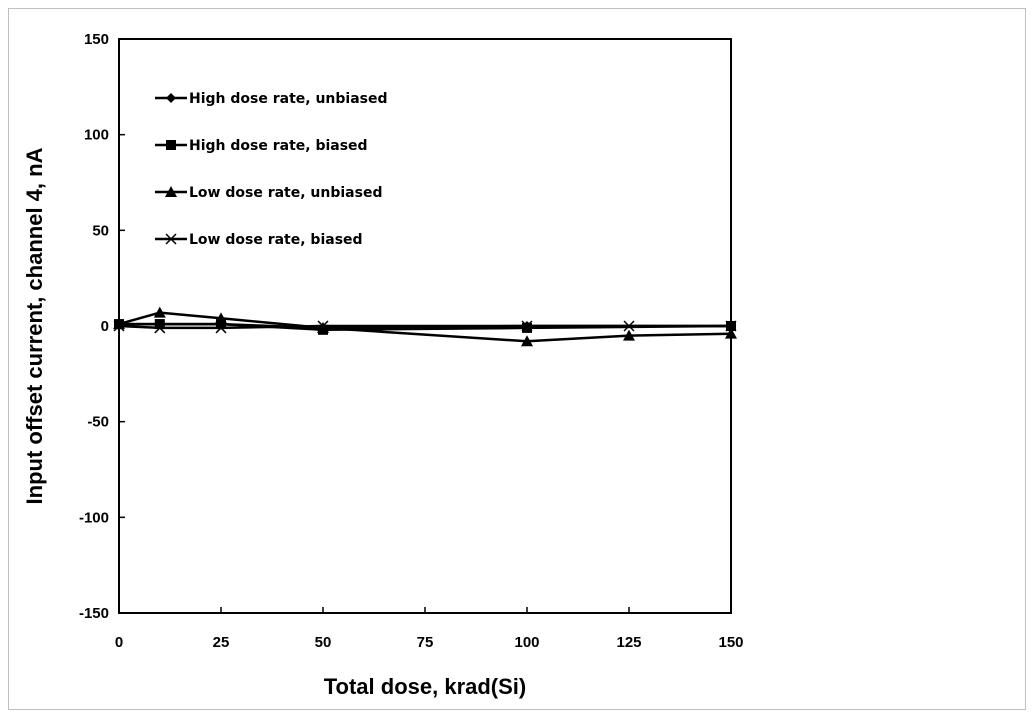 This screenshot has height=719, width=1035. I want to click on legend-label: Low dose rate, unbiased, so click(285, 193).